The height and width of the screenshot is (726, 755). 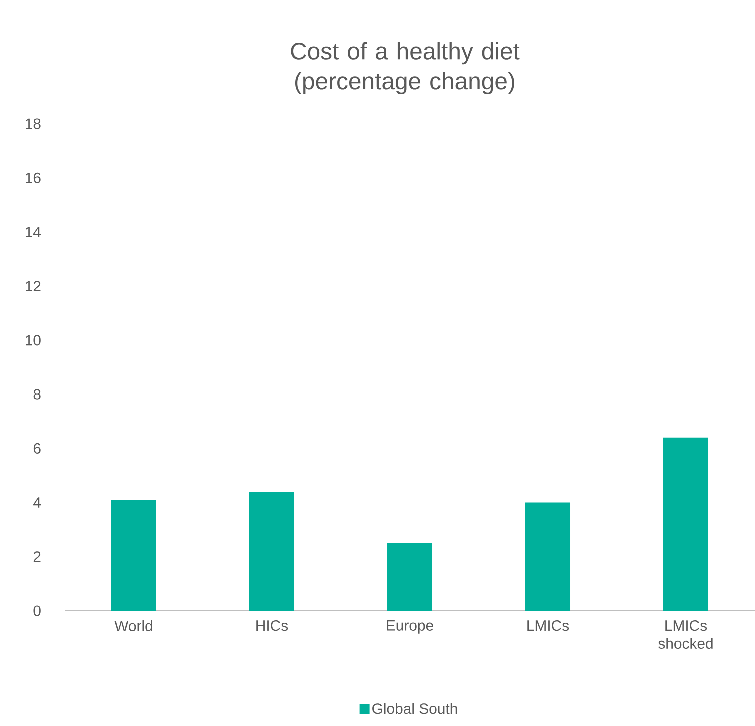 I want to click on y-tick-label: 16, so click(x=33, y=178).